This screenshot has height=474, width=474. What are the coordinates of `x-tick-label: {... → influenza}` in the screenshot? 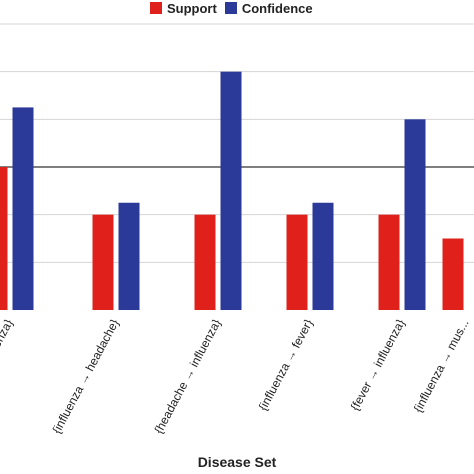 It's located at (8, 357).